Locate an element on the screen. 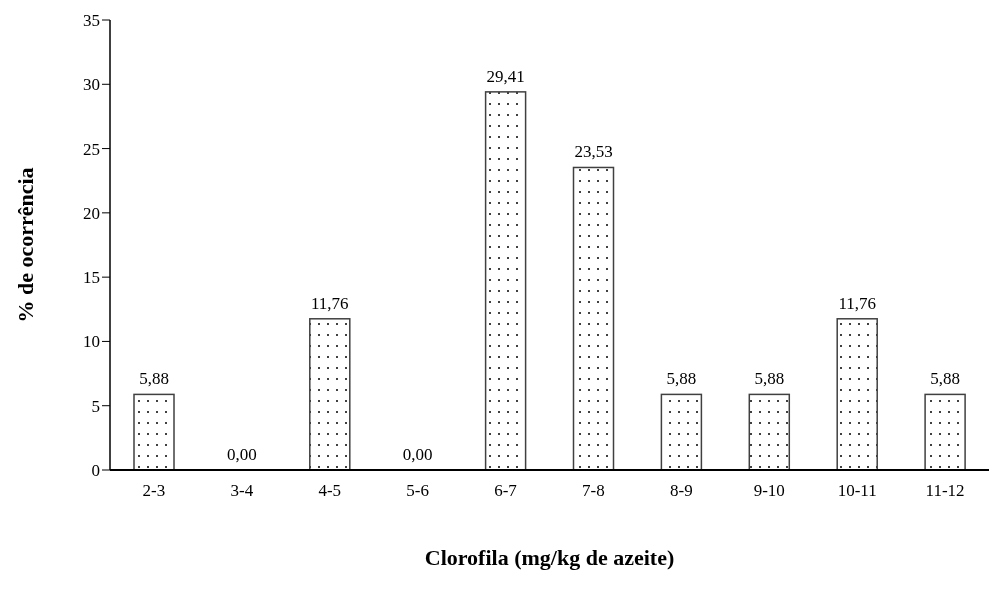 This screenshot has height=590, width=1004. y-tick-label: 0 is located at coordinates (95, 471).